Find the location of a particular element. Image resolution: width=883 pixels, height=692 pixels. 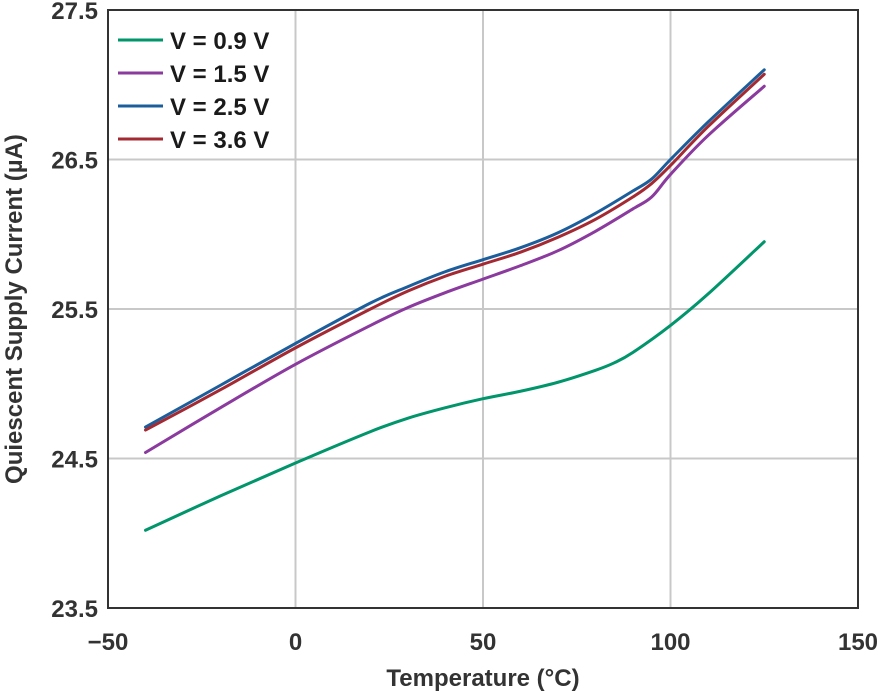

legend-label: V = 2.5 V is located at coordinates (219, 107).